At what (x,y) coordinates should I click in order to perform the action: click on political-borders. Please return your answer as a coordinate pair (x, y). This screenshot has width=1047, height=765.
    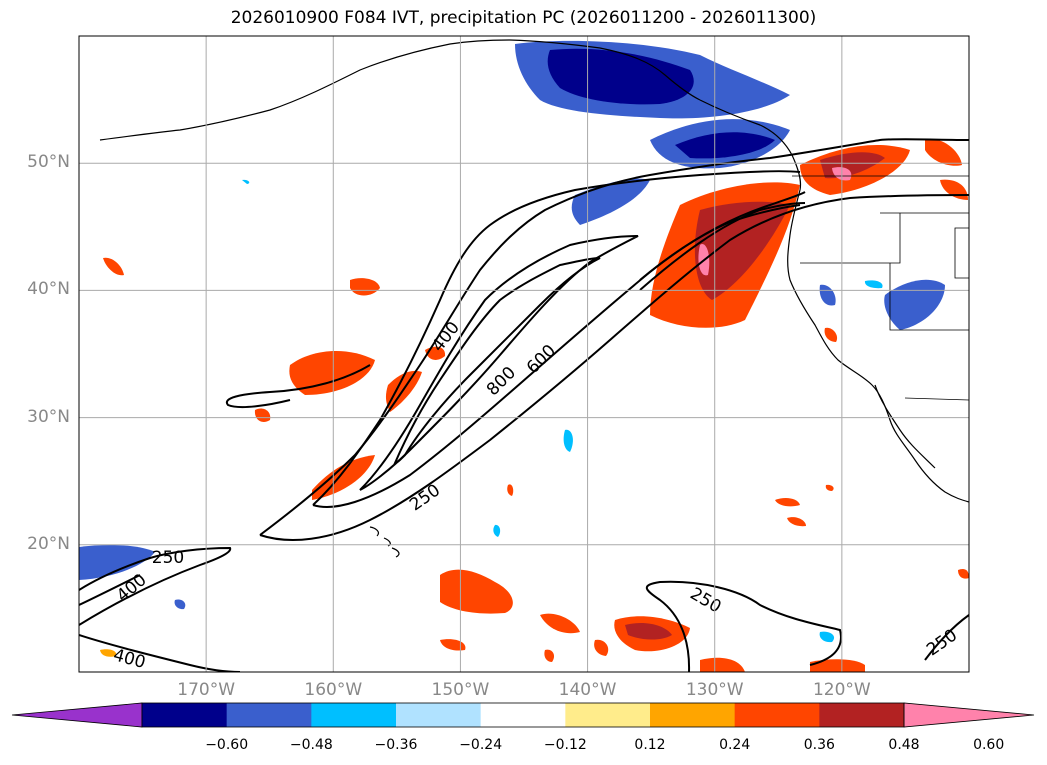
    Looking at the image, I should click on (880, 288).